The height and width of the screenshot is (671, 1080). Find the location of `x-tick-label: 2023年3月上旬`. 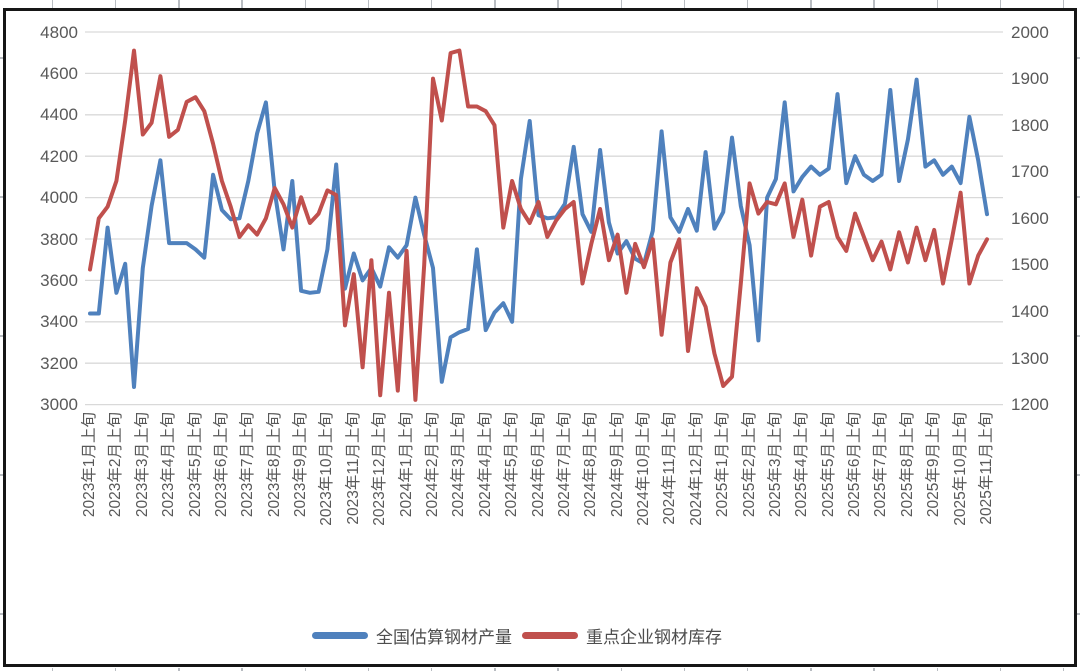

x-tick-label: 2023年3月上旬 is located at coordinates (142, 465).